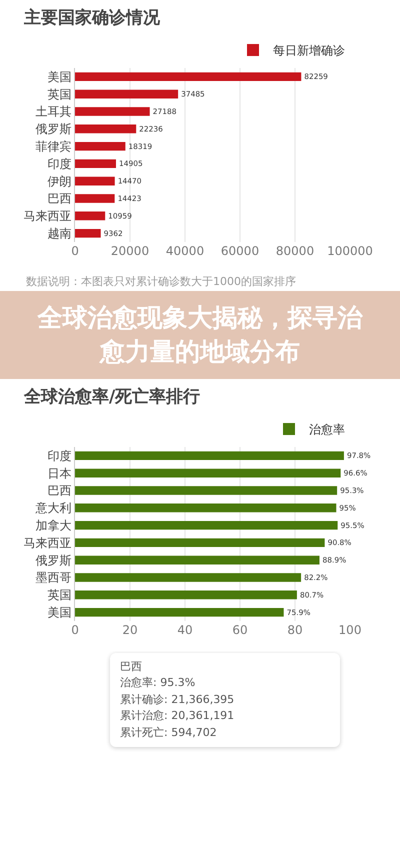 This screenshot has height=866, width=400. What do you see at coordinates (169, 732) in the screenshot?
I see `text: 累计死亡: 594,702` at bounding box center [169, 732].